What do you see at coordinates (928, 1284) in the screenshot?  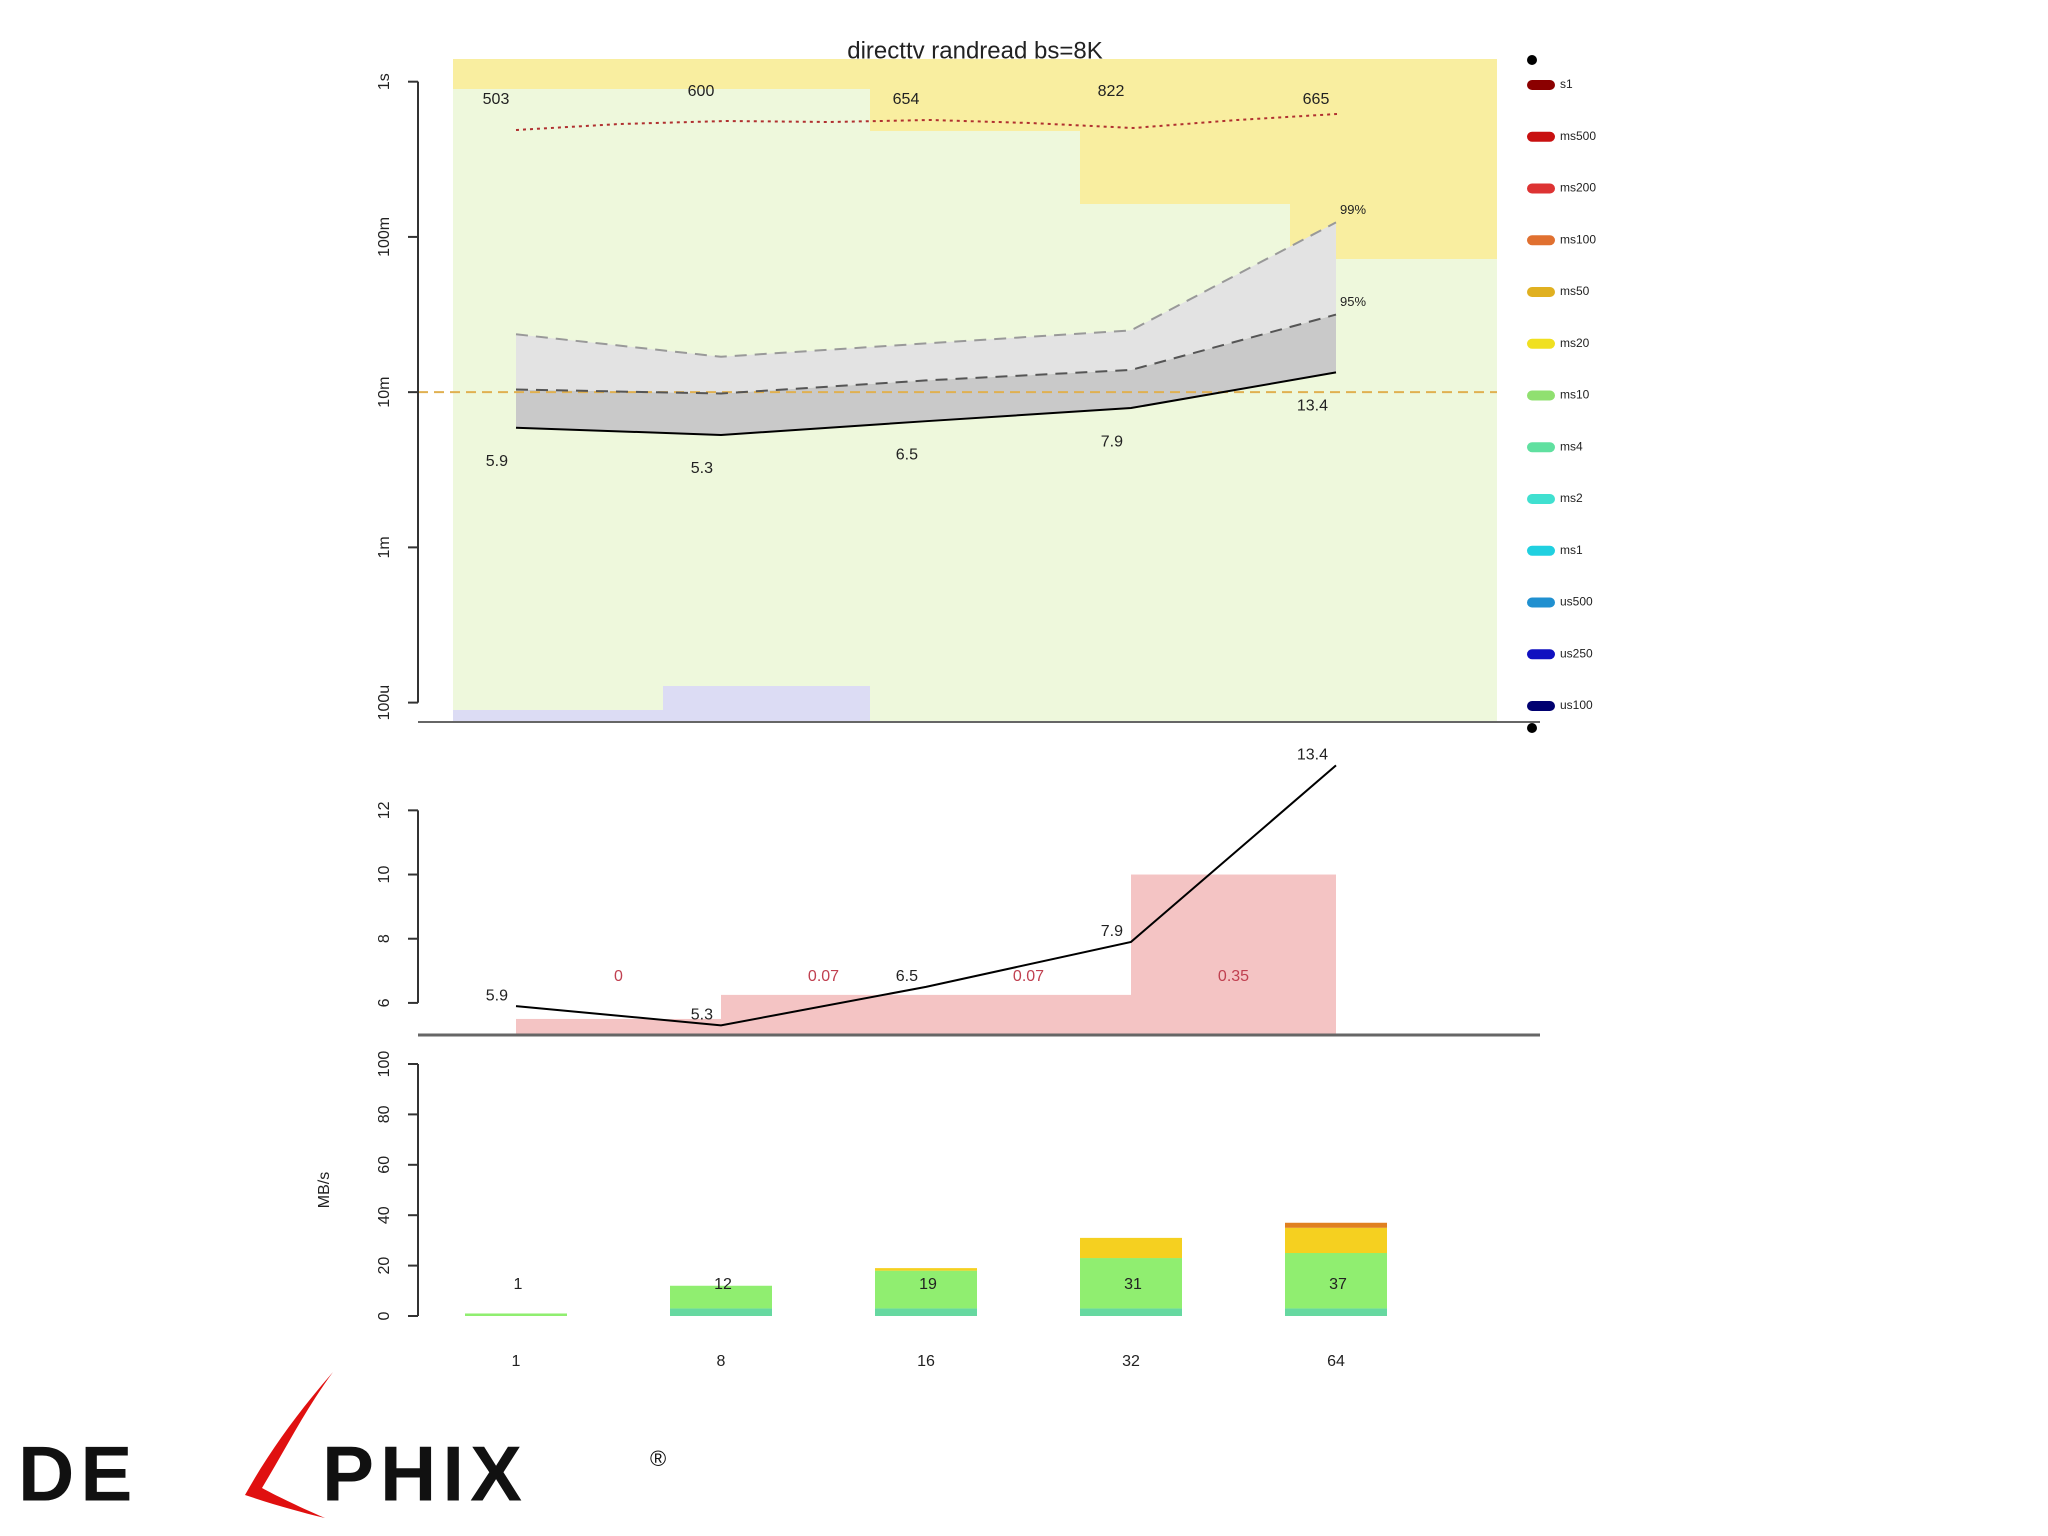 I see `total-label: 19` at bounding box center [928, 1284].